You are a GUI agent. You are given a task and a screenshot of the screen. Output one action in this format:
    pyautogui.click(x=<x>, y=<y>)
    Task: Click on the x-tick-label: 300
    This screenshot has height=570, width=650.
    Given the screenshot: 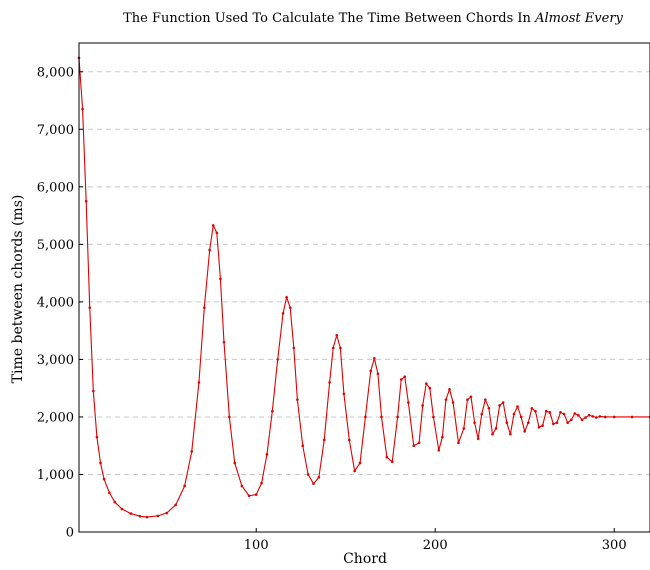 What is the action you would take?
    pyautogui.click(x=614, y=545)
    